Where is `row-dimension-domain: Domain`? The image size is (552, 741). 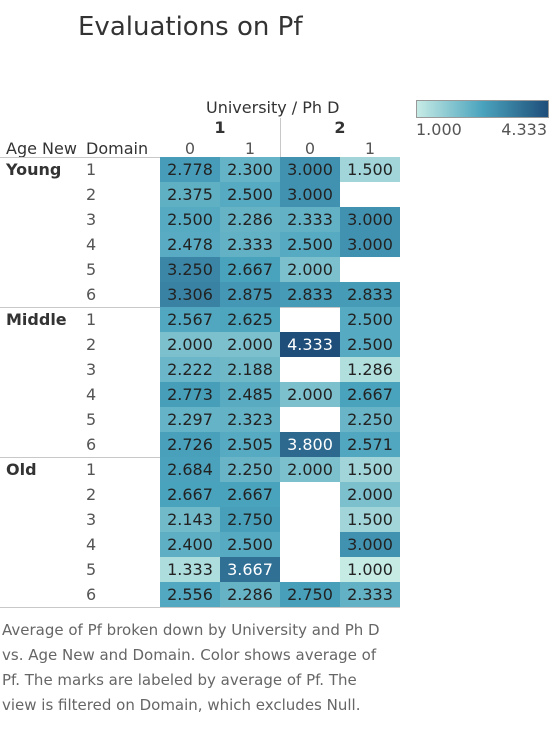
row-dimension-domain: Domain is located at coordinates (117, 148).